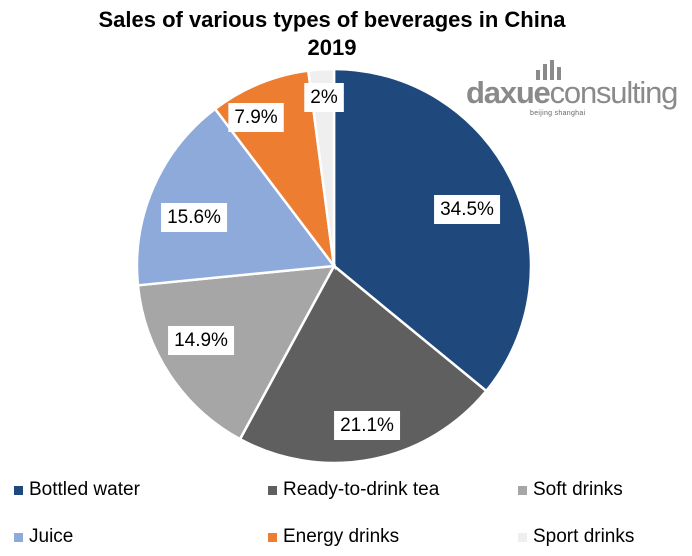  I want to click on logo-tagline: beijing shanghai, so click(558, 113).